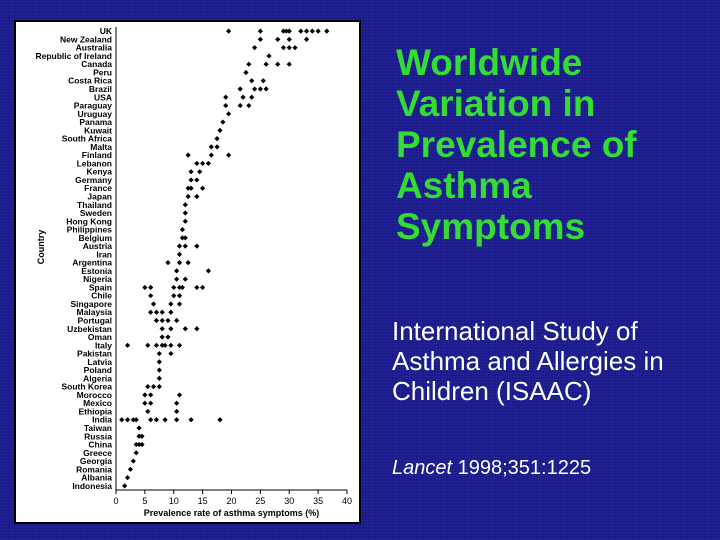  I want to click on y-tick-label: UK, so click(106, 31).